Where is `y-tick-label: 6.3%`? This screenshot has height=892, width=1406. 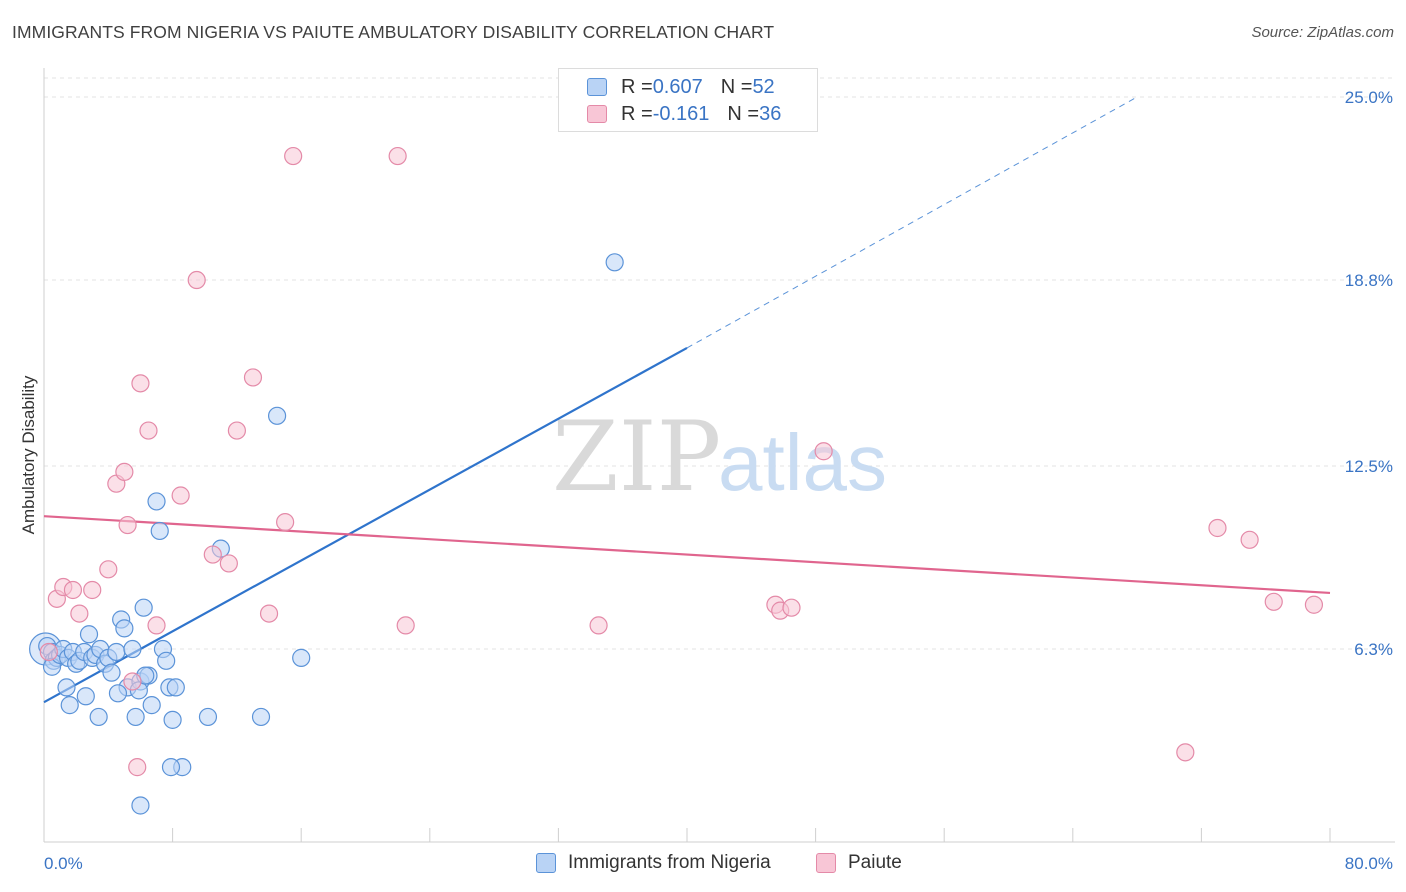 y-tick-label: 6.3% is located at coordinates (1373, 649).